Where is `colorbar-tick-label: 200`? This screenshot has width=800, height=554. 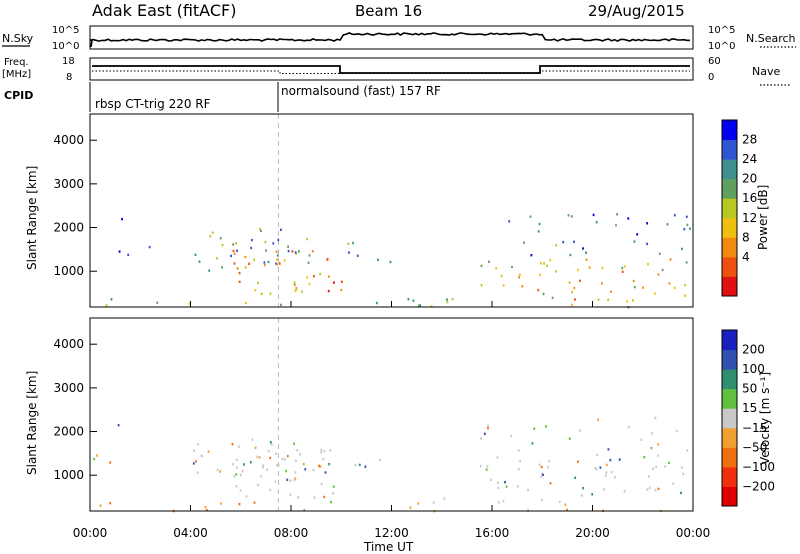 colorbar-tick-label: 200 is located at coordinates (753, 350).